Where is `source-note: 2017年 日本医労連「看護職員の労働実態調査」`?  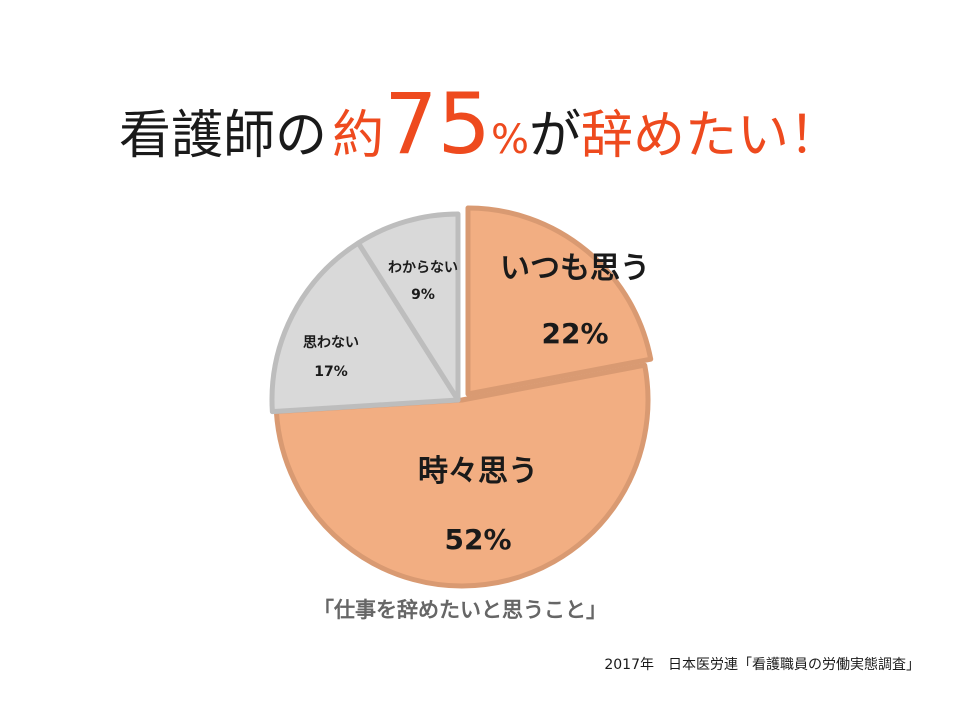 source-note: 2017年 日本医労連「看護職員の労働実態調査」 is located at coordinates (762, 665).